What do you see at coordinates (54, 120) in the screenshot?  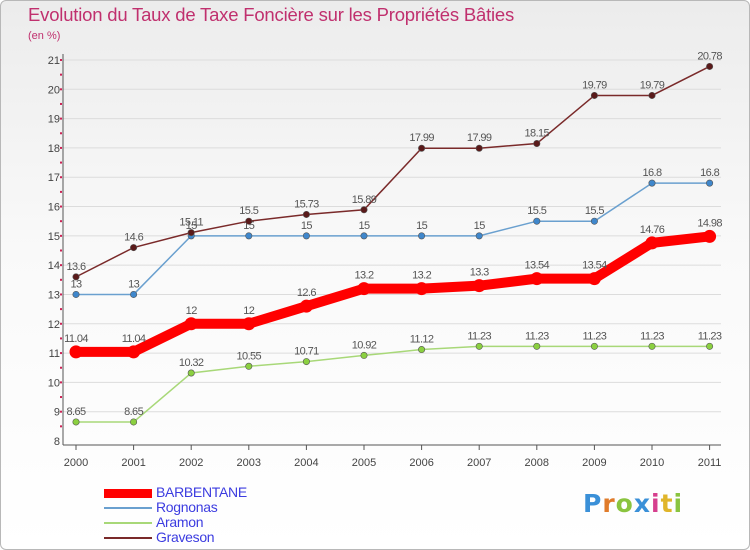 I see `y-tick-label: 19` at bounding box center [54, 120].